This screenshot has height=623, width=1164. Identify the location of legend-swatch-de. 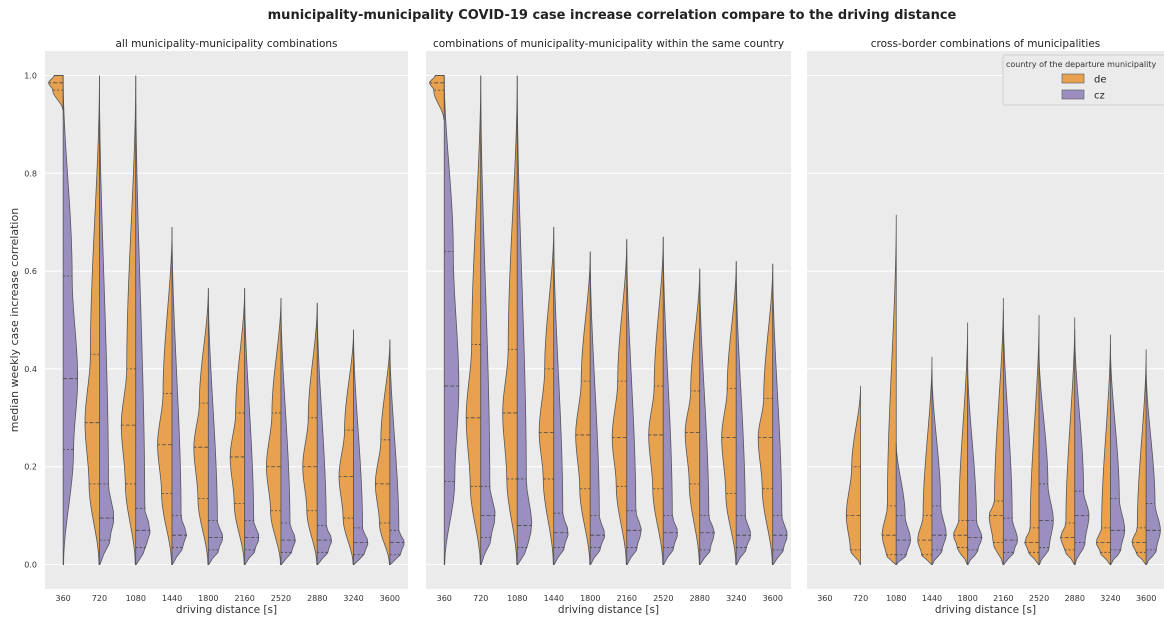
(1073, 78).